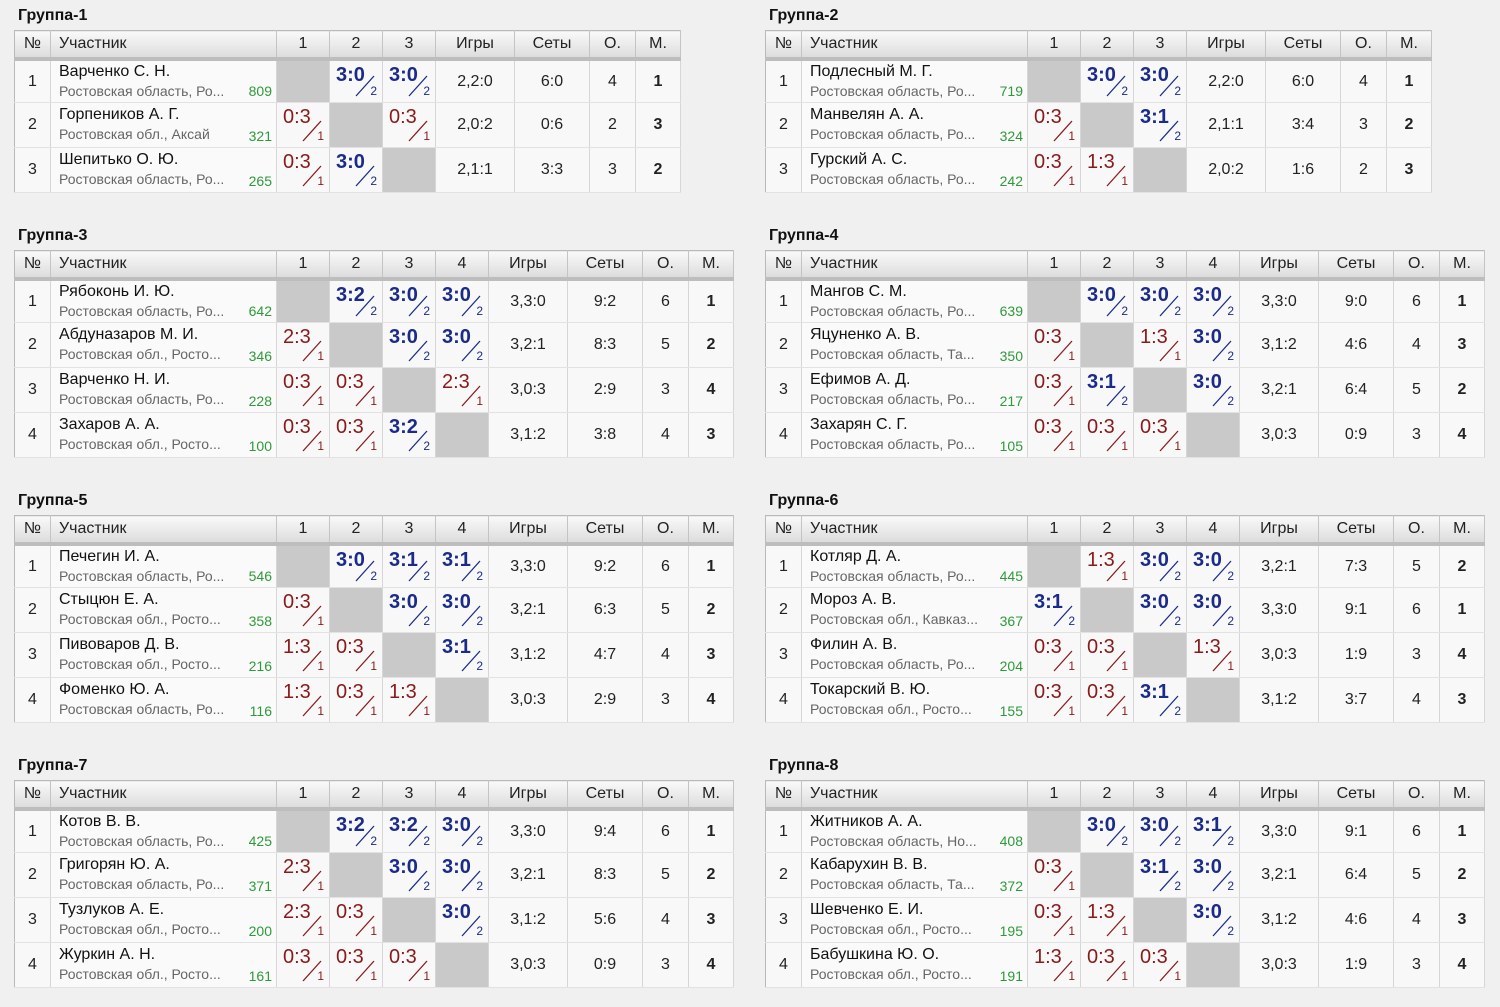 The width and height of the screenshot is (1500, 1007). Describe the element at coordinates (860, 379) in the screenshot. I see `player-name: Ефимов А. Д.` at that location.